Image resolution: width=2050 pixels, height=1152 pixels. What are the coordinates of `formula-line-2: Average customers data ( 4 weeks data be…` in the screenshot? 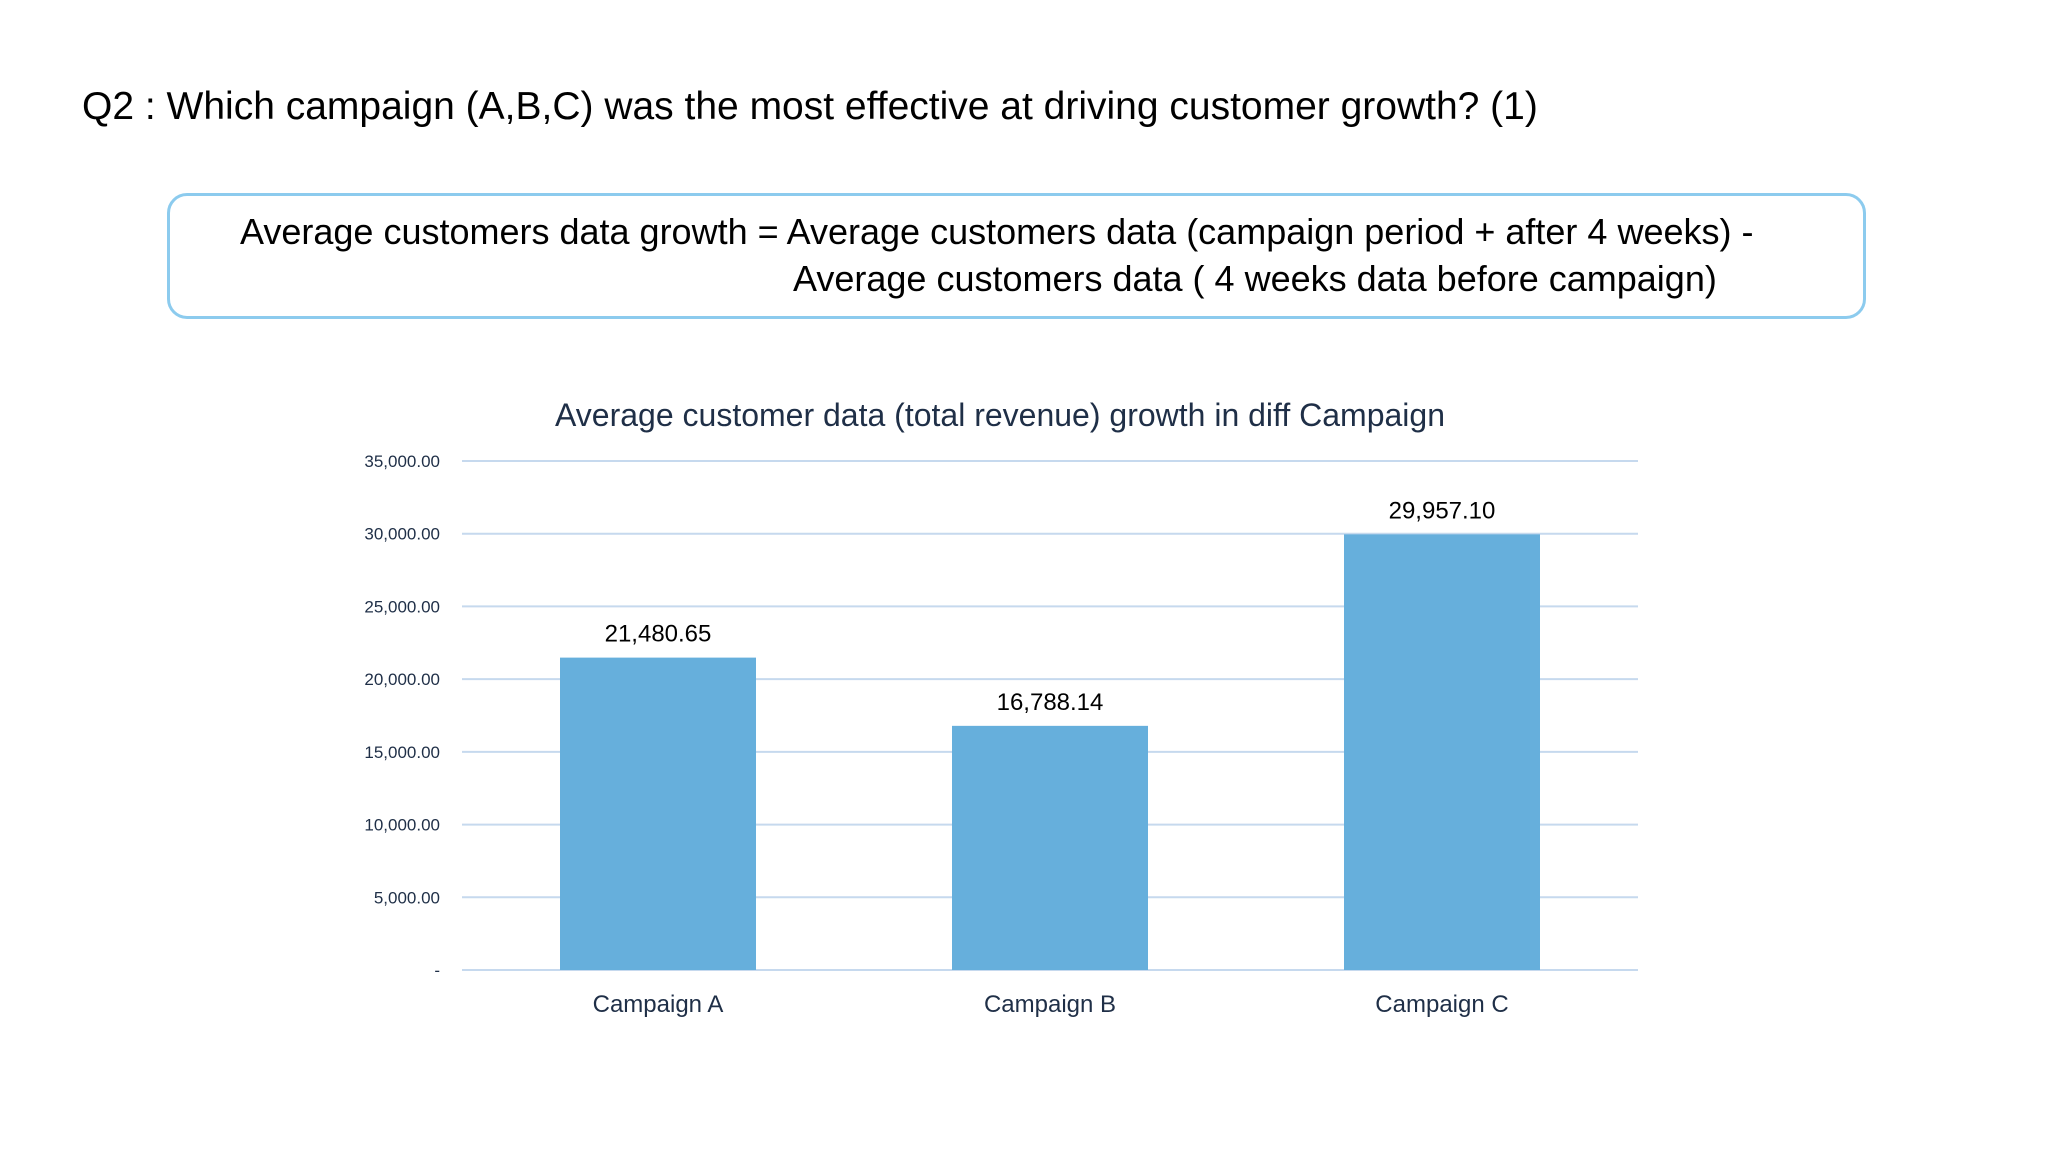 It's located at (1255, 278).